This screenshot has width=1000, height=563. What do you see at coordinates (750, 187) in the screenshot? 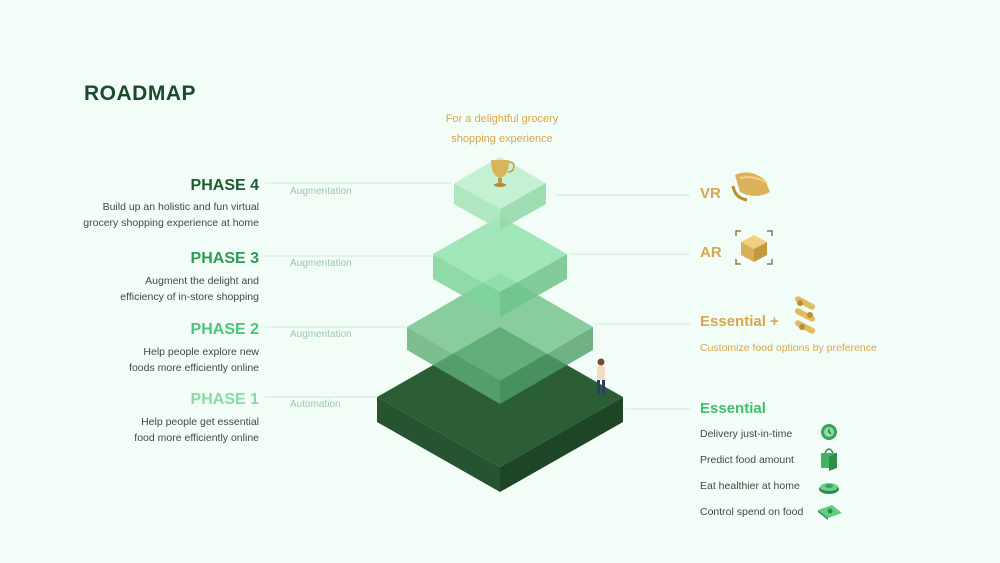
I see `vr-headset-icon` at bounding box center [750, 187].